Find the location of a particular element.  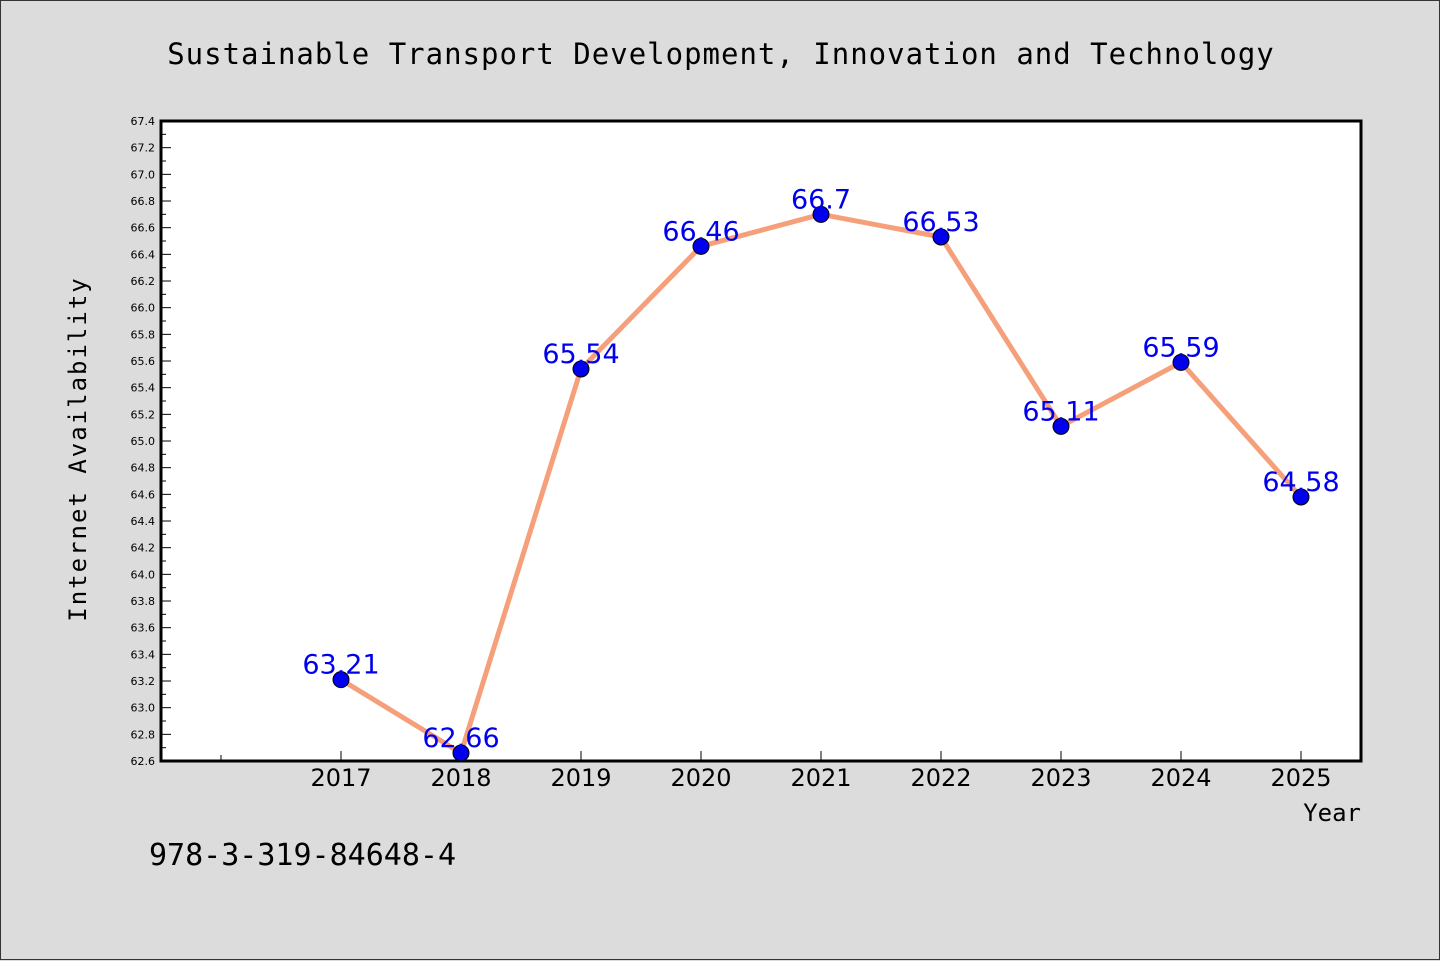

y-tick-label: 64.0 is located at coordinates (143, 574).